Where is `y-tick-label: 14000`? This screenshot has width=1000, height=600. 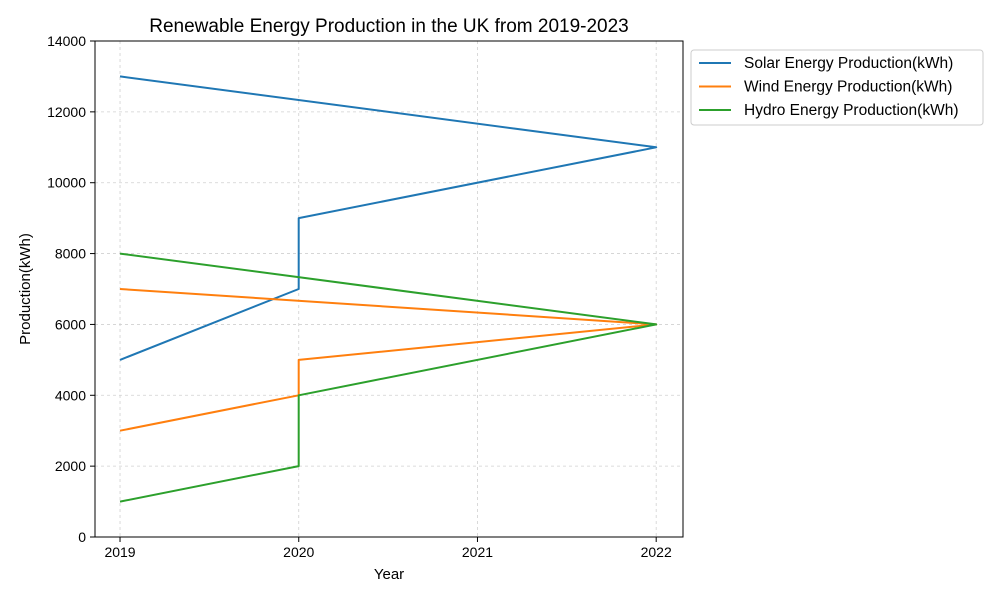
y-tick-label: 14000 is located at coordinates (66, 41).